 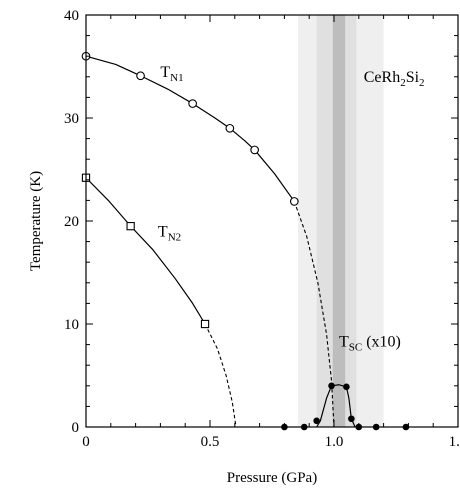 I want to click on series-2-dashed-line, so click(x=220, y=375).